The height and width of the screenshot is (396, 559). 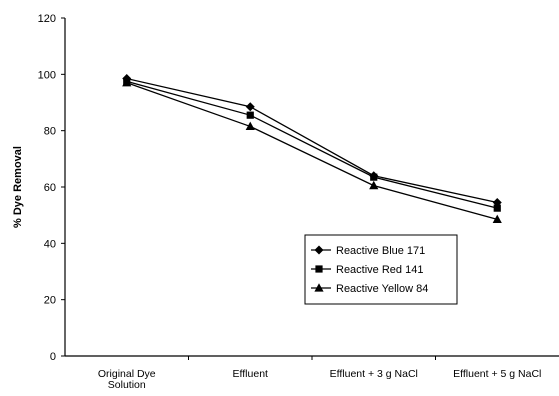 I want to click on legend-label: Reactive Blue 171, so click(x=380, y=251).